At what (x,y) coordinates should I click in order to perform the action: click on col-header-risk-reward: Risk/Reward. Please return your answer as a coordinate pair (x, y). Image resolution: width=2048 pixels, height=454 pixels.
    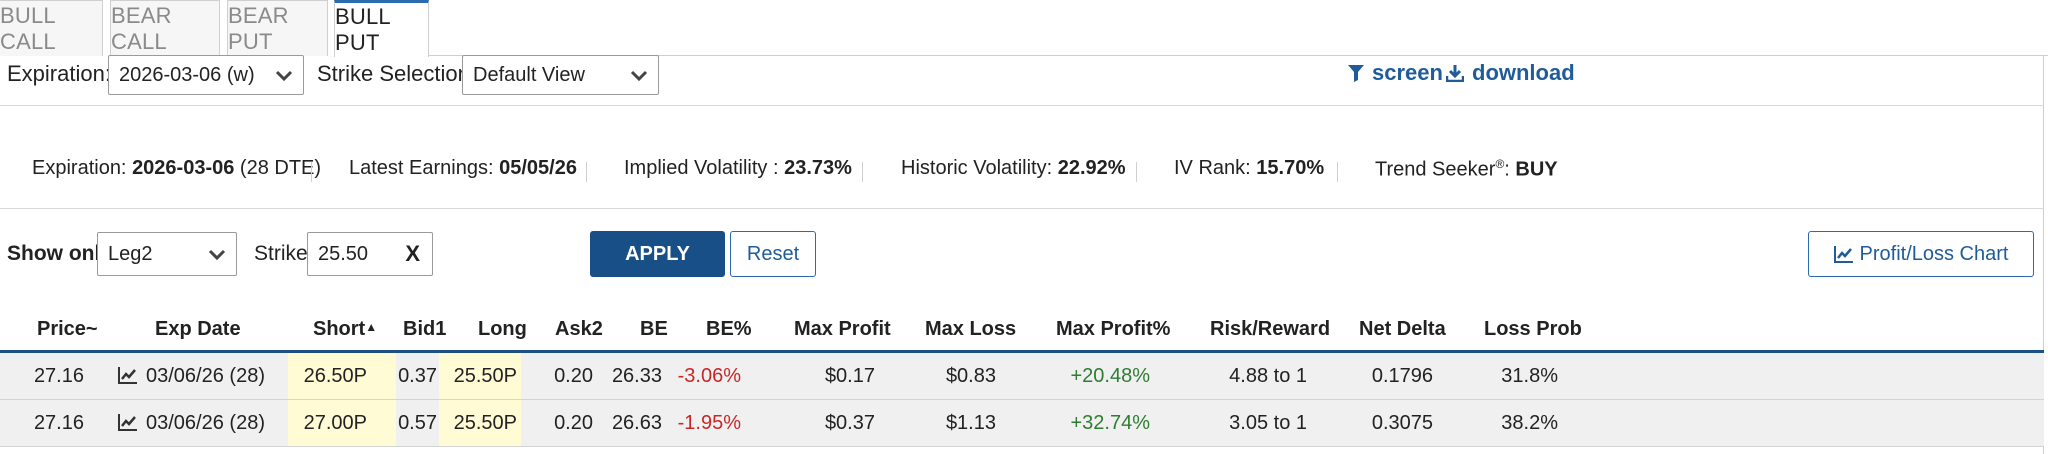
    Looking at the image, I should click on (1270, 329).